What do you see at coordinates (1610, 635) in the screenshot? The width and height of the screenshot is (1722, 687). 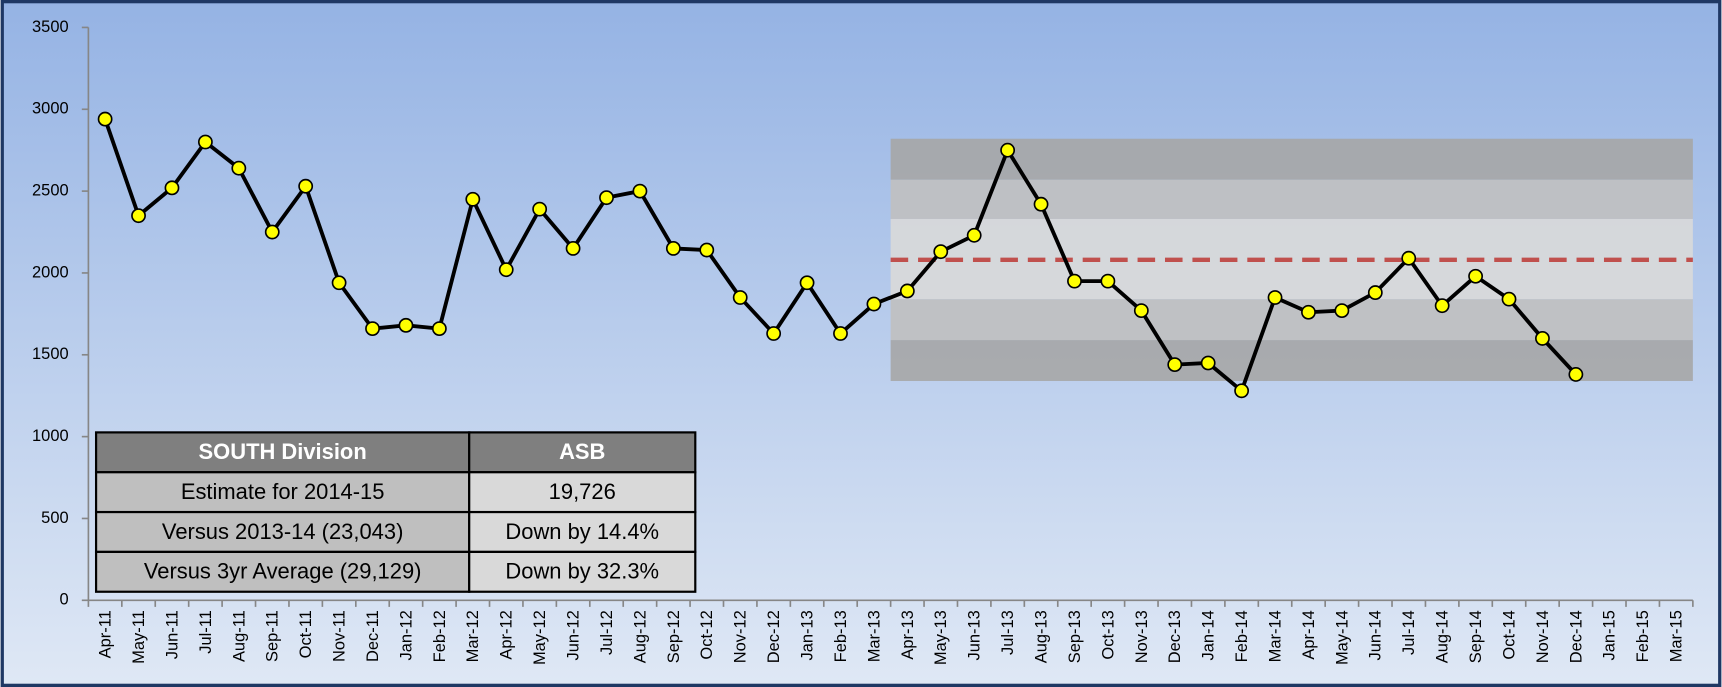 I see `x-tick-label: Jan-15` at bounding box center [1610, 635].